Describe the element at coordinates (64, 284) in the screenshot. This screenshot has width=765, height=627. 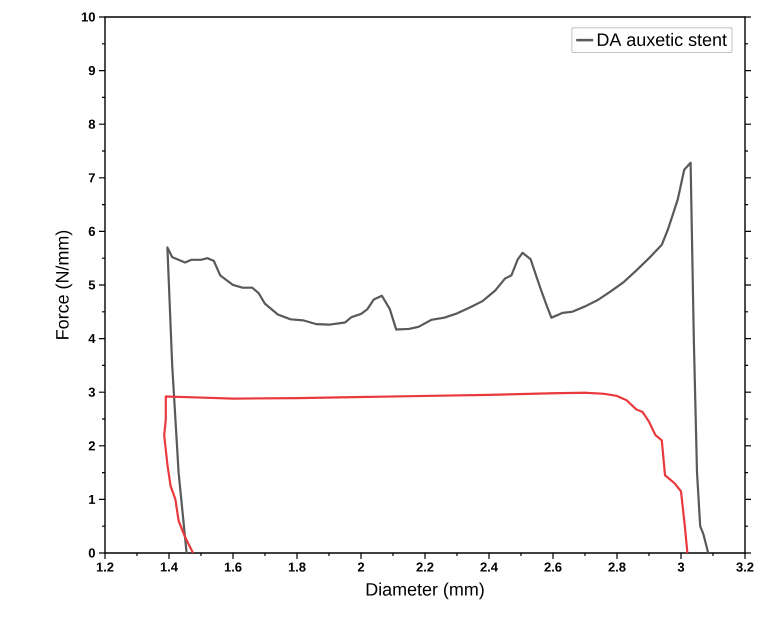
I see `y-axis-title: Force (N/mm)` at that location.